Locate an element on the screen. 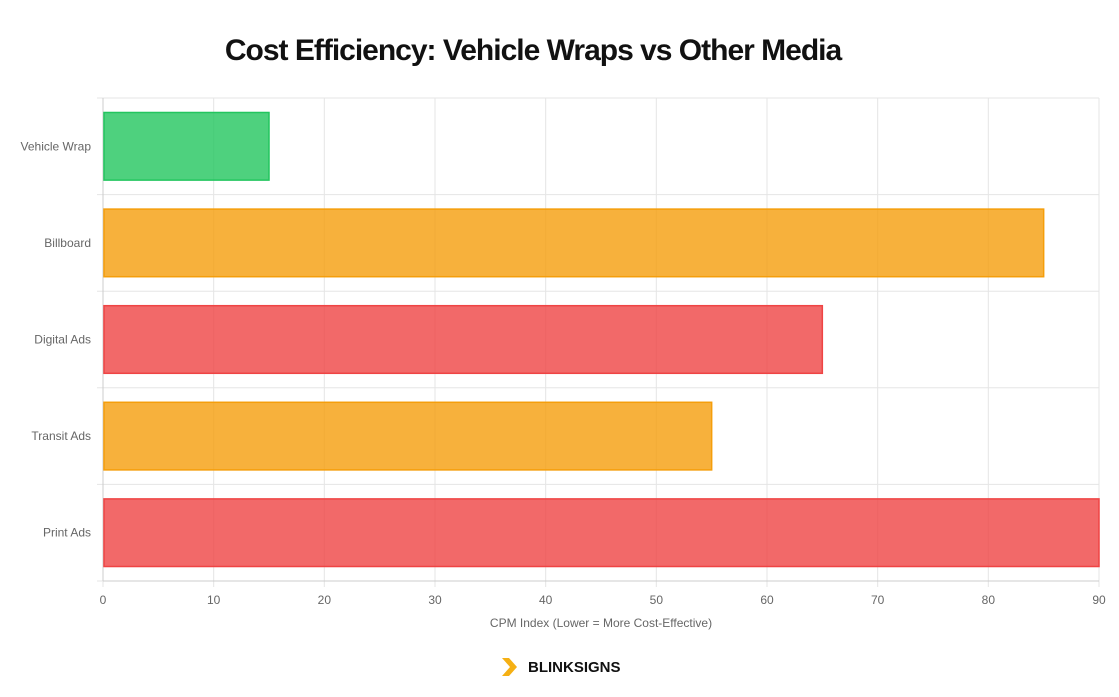  x-axis-title: CPM Index (Lower = More Cost-Effective) is located at coordinates (601, 623).